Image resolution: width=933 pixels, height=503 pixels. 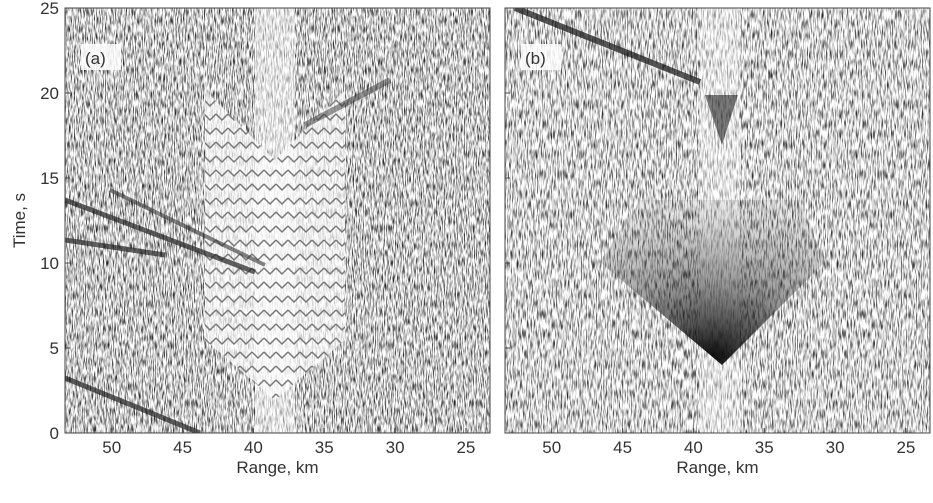 What do you see at coordinates (49, 9) in the screenshot?
I see `y-tick-label: 25` at bounding box center [49, 9].